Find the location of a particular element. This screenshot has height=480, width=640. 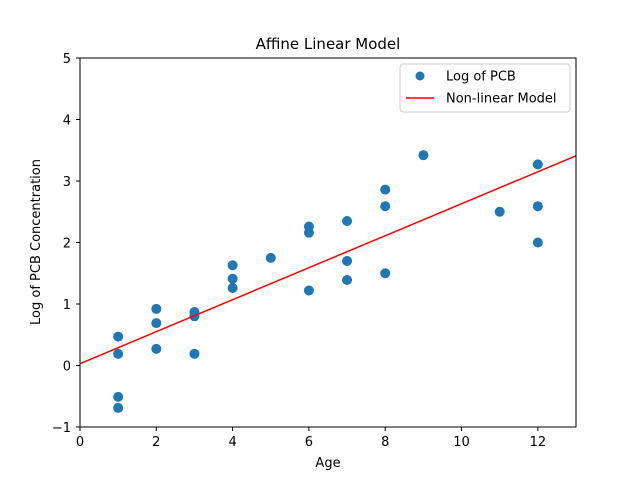

legend-box is located at coordinates (485, 88).